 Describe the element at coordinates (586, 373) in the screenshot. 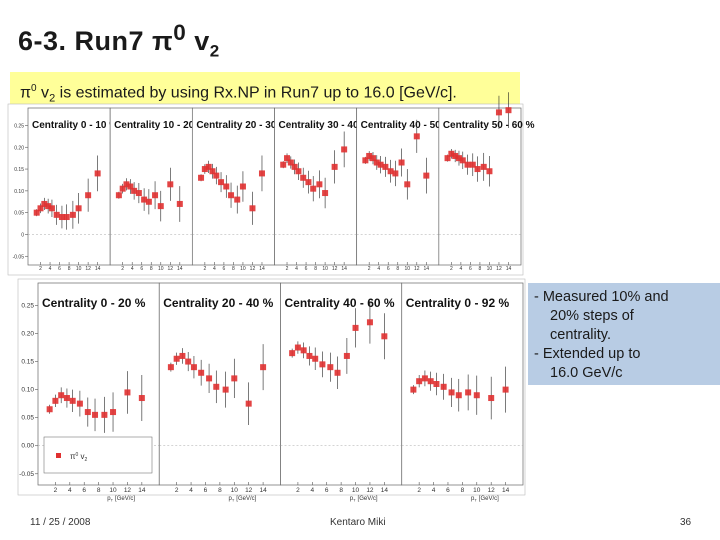

I see `note-line: 16.0 GeV/c` at that location.